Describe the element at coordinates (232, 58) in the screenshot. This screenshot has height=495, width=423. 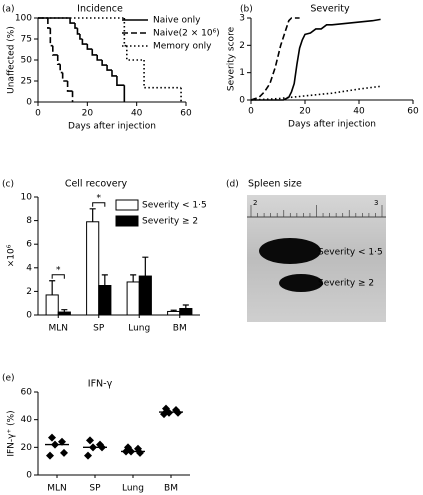
I see `y-axis-label: Severity score` at that location.